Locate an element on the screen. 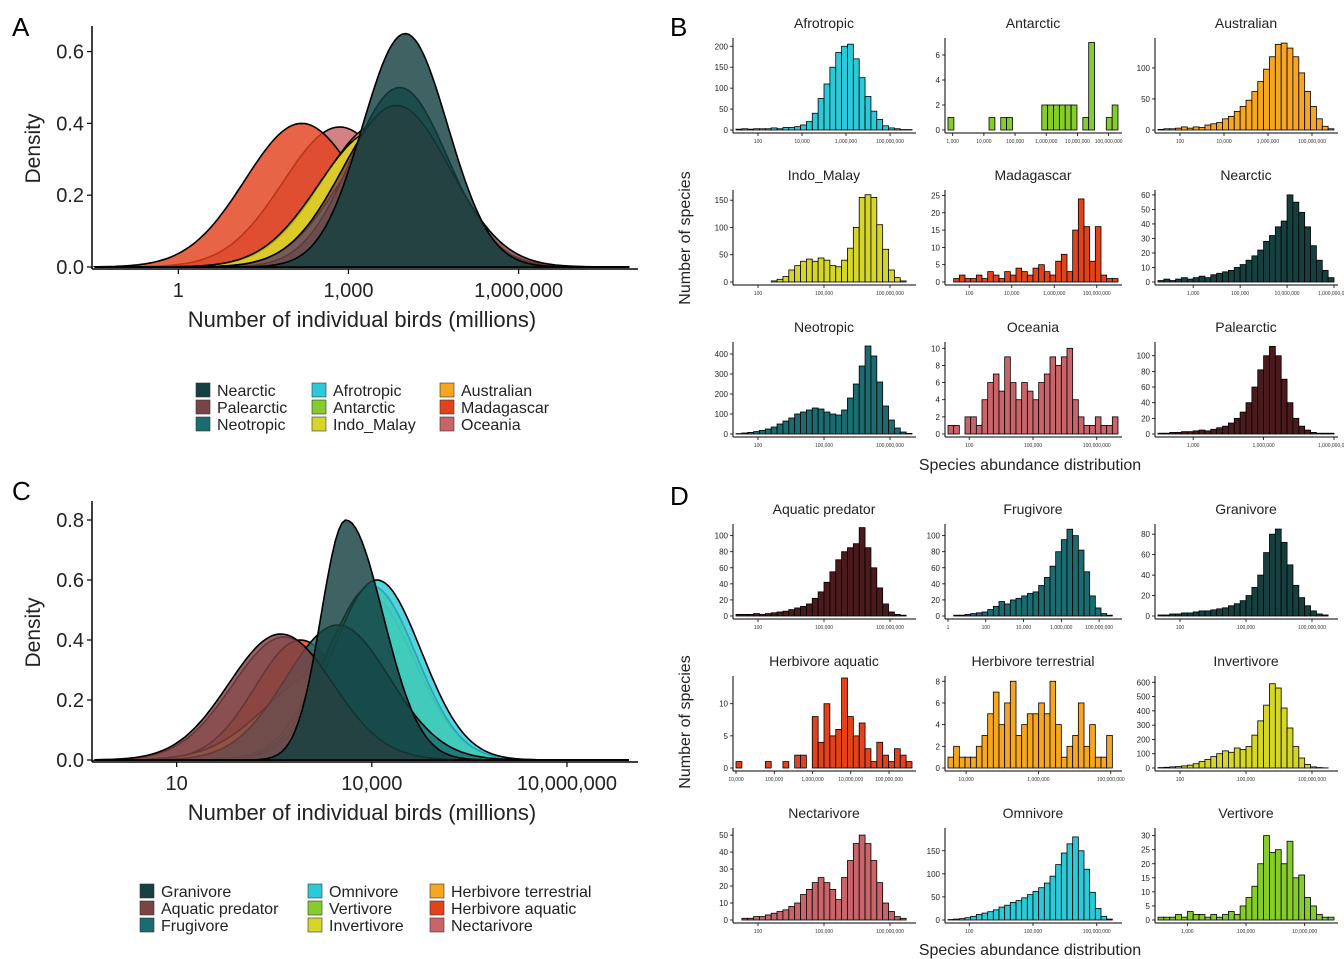 Image resolution: width=1344 pixels, height=959 pixels. y-tick-label: 15 is located at coordinates (935, 230).